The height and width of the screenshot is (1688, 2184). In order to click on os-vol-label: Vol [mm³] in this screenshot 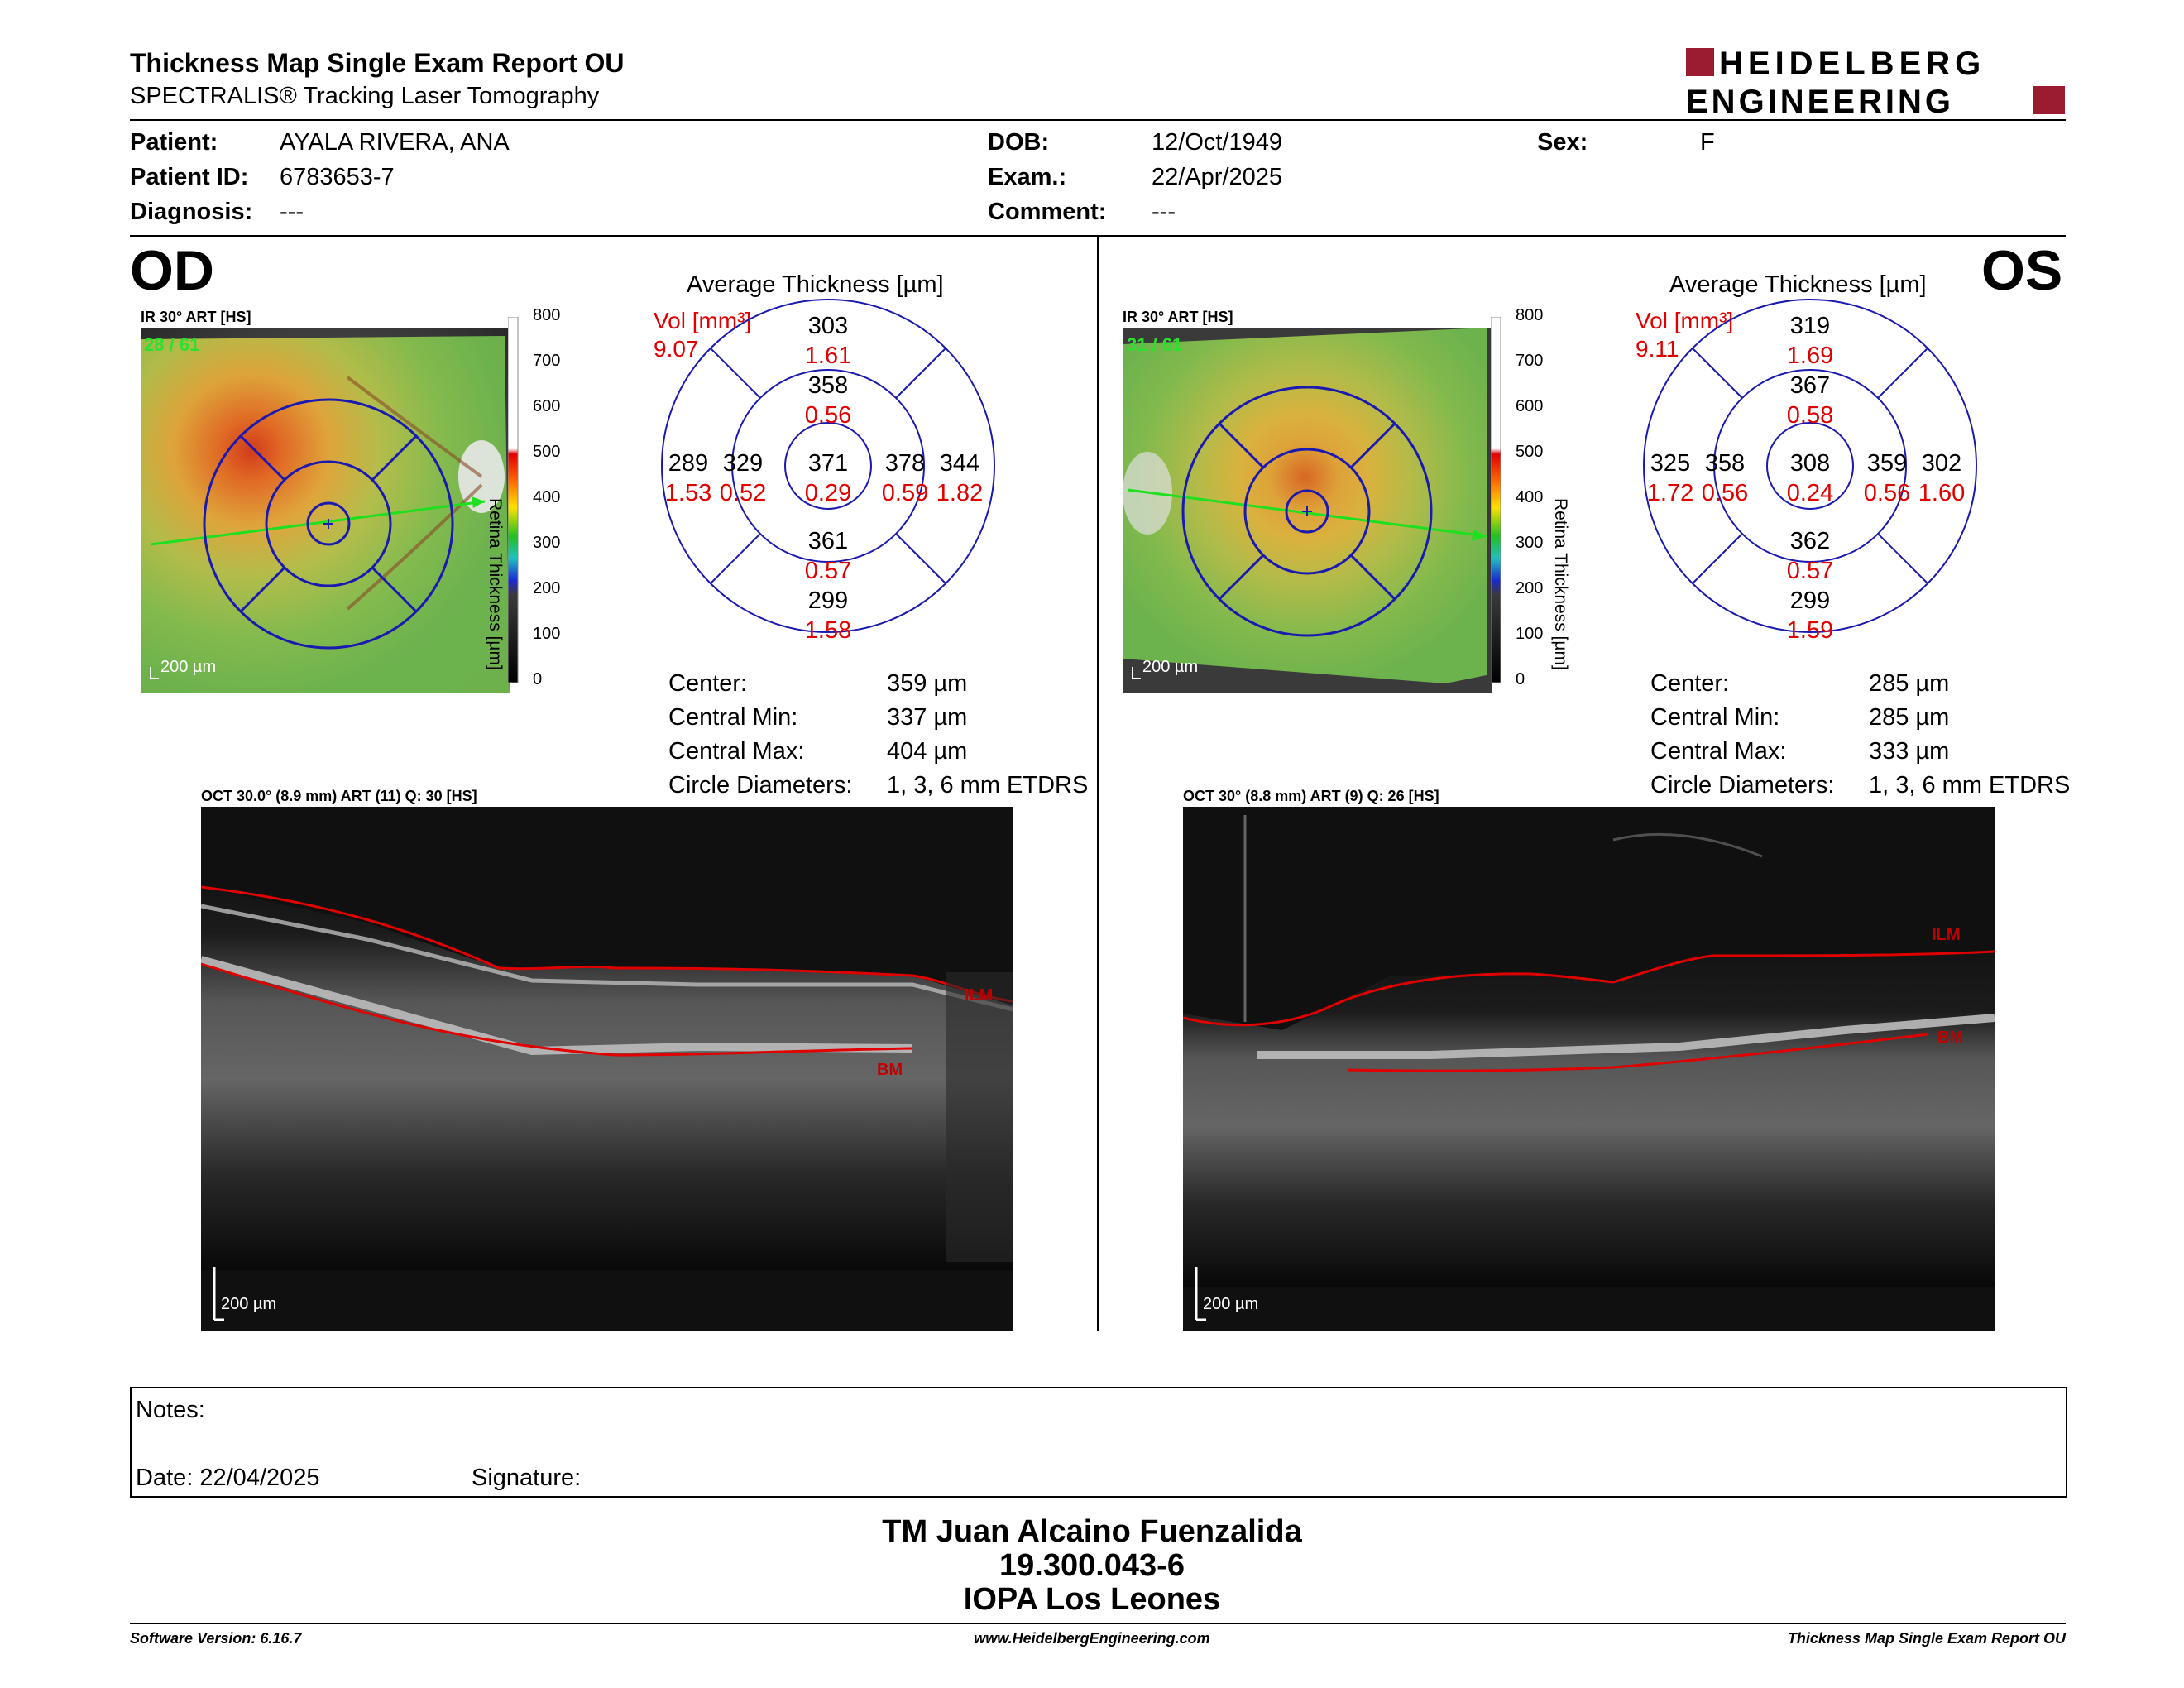, I will do `click(1685, 320)`.